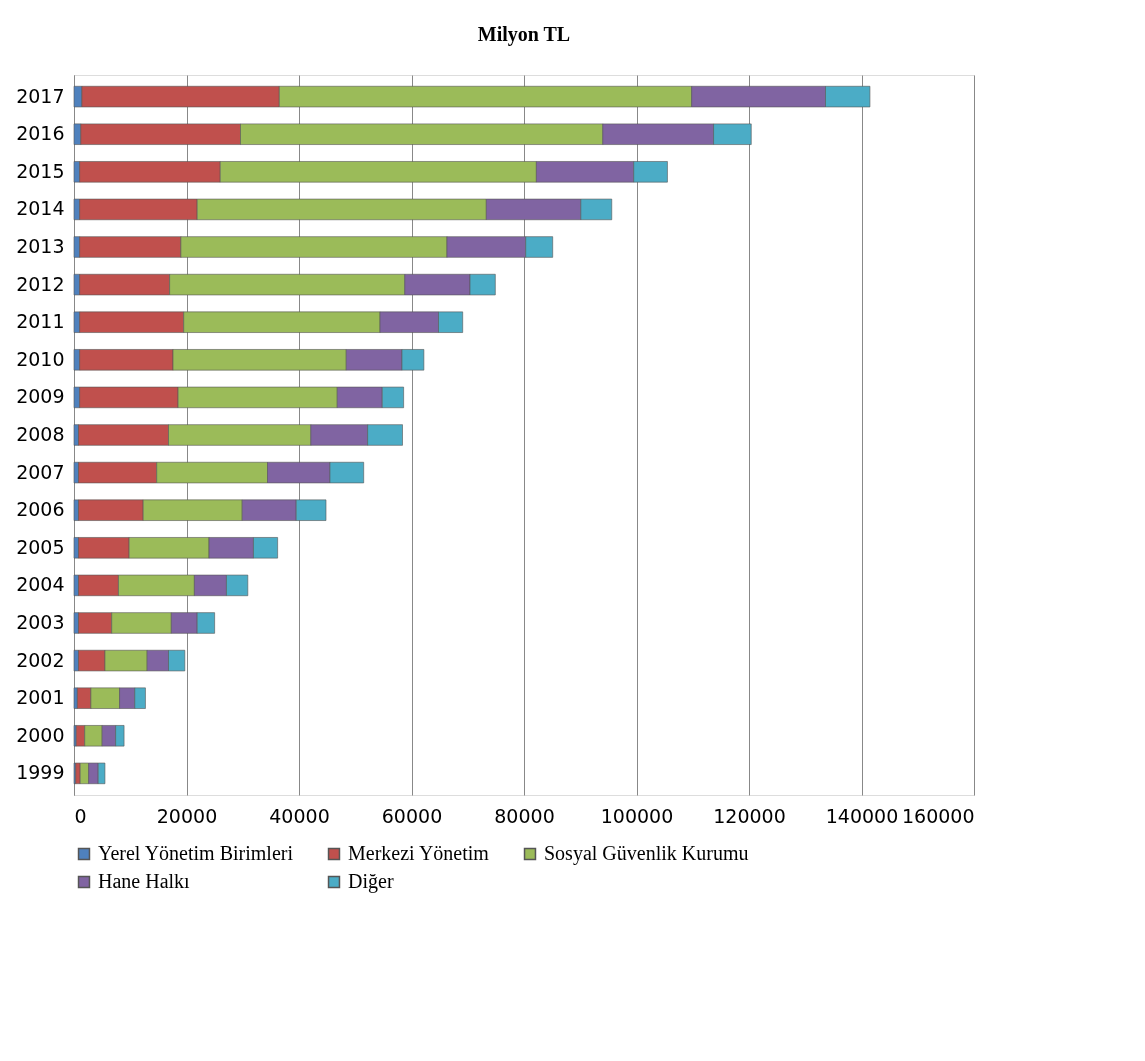  Describe the element at coordinates (40, 546) in the screenshot. I see `y-tick-label: 2005` at that location.